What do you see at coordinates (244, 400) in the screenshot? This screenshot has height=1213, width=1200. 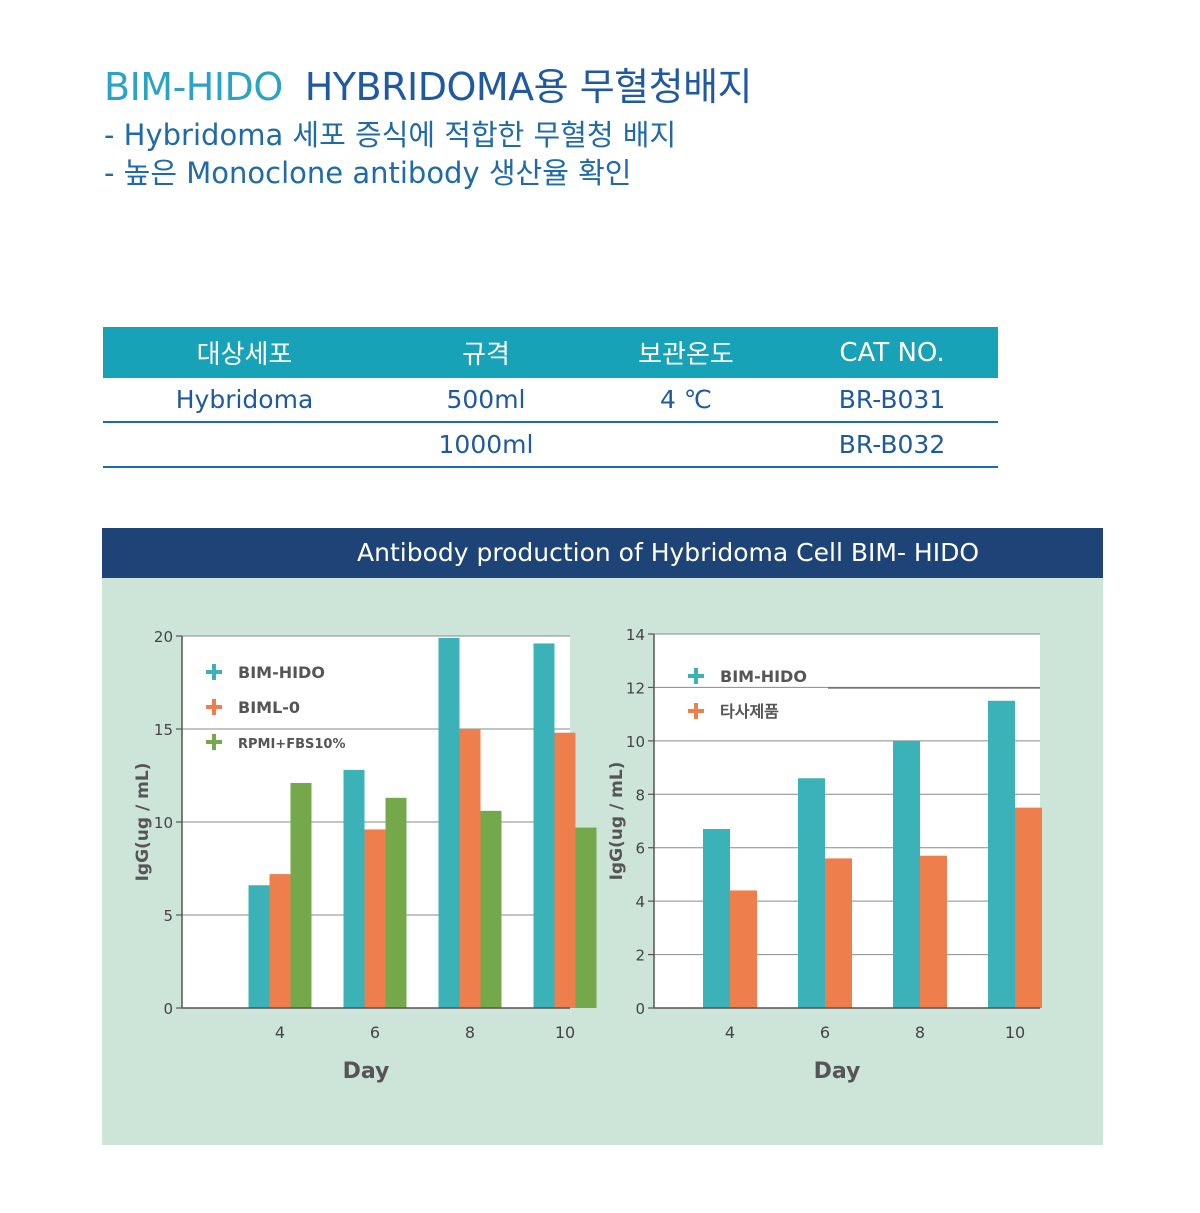 I see `spec-cell: Hybridoma` at bounding box center [244, 400].